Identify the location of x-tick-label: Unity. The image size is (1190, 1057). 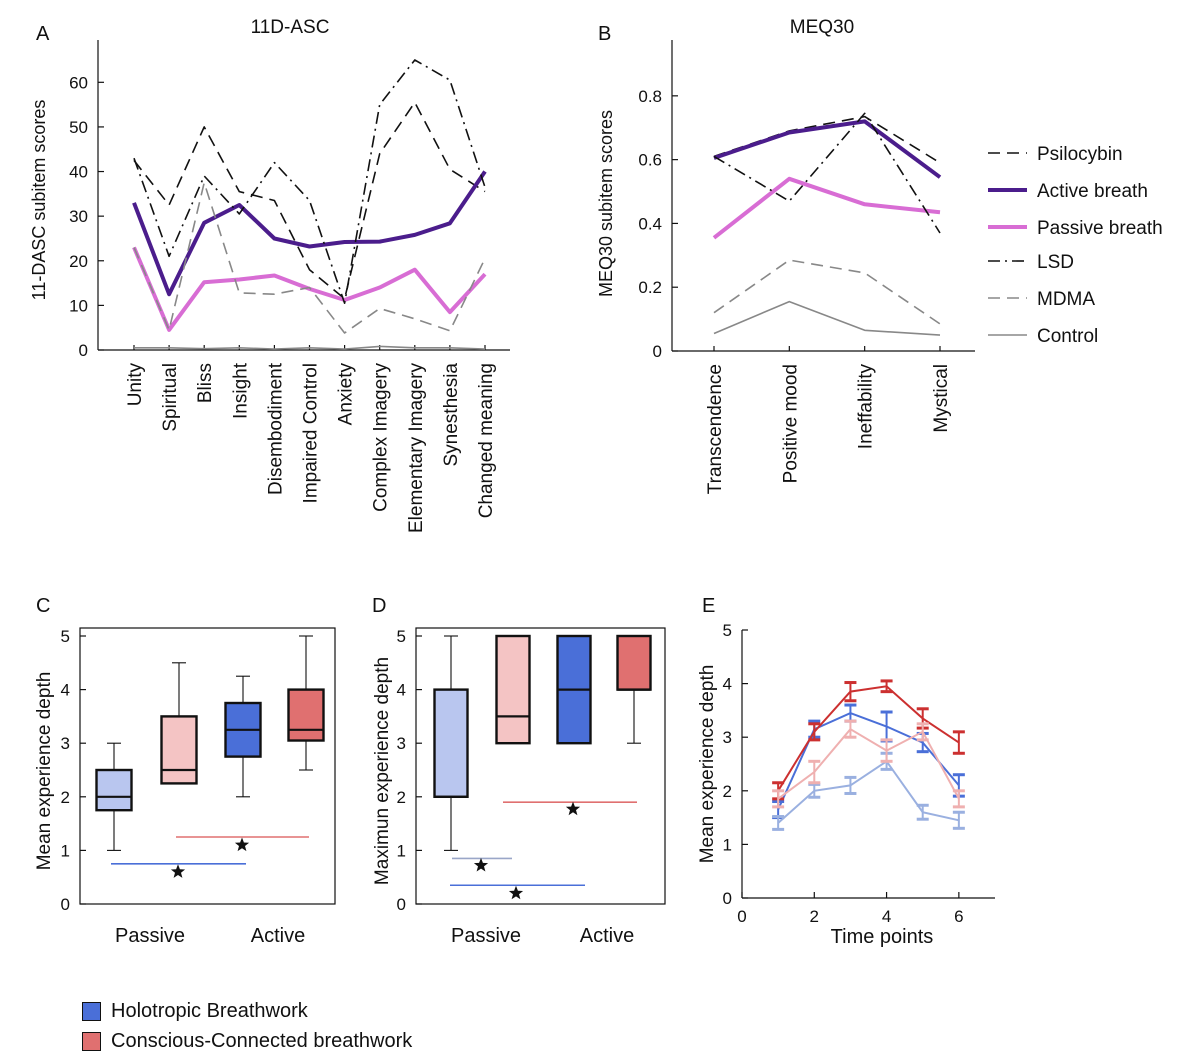
(135, 385).